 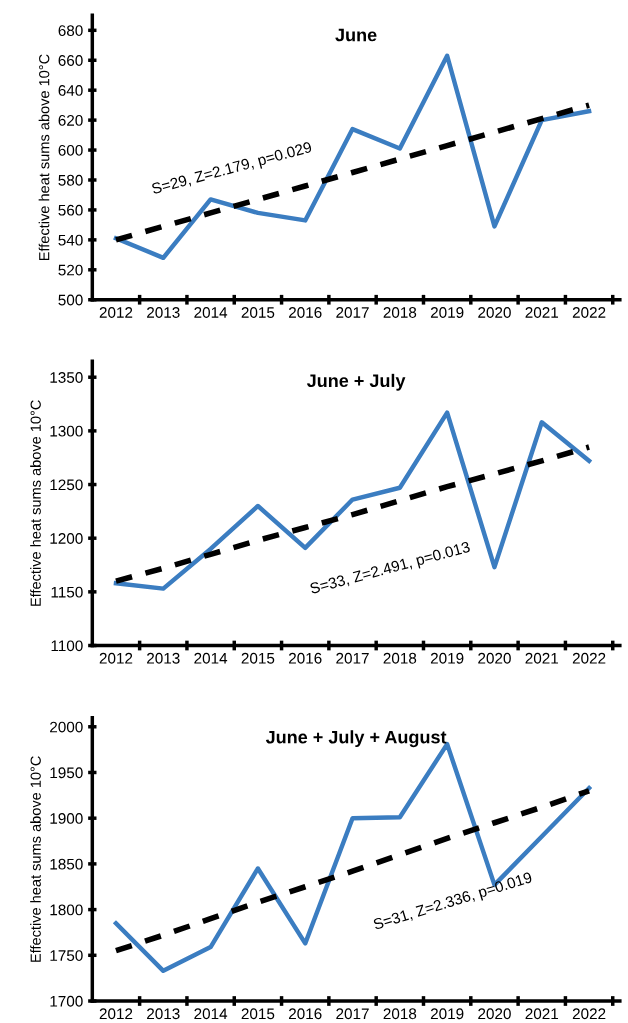 I want to click on y-tick-label: 1150, so click(x=67, y=592).